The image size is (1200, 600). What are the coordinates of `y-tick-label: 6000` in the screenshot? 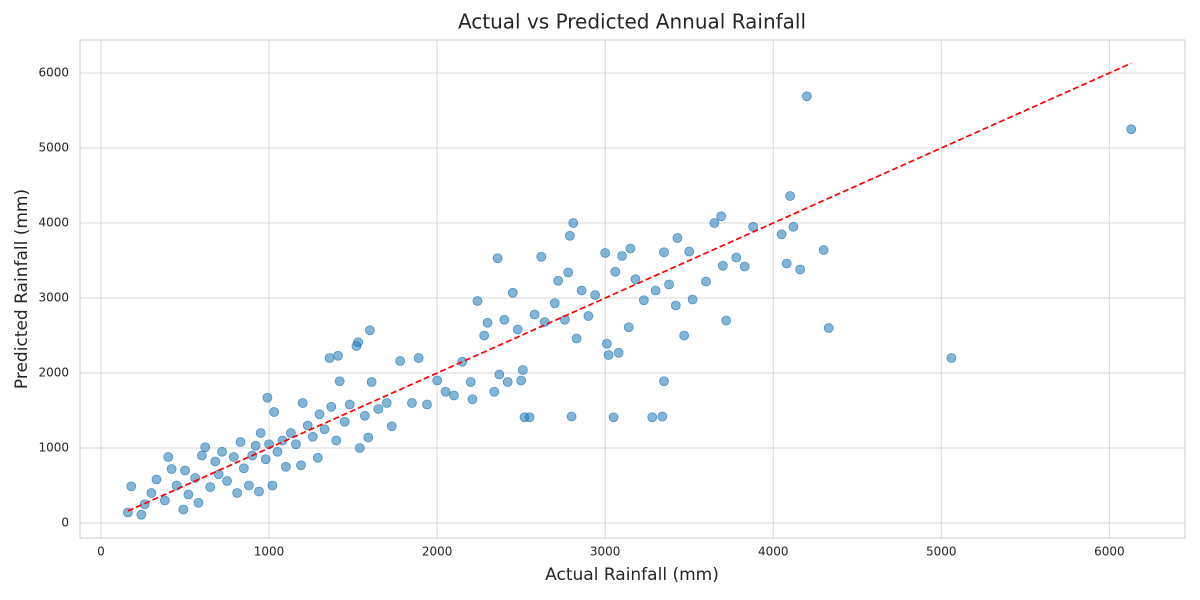 It's located at (53, 73).